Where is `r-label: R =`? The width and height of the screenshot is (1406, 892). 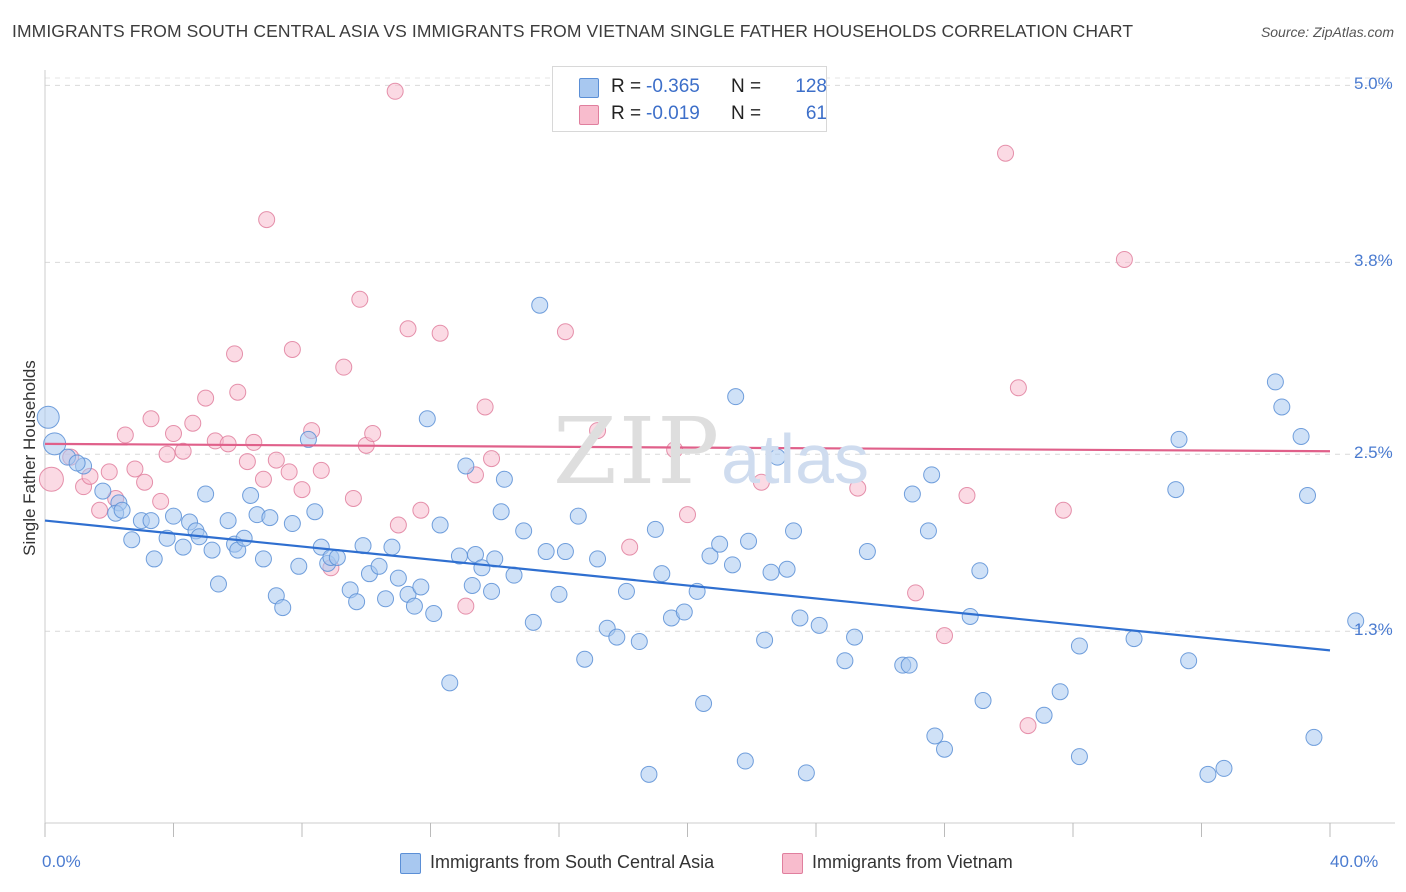 r-label: R = is located at coordinates (626, 113).